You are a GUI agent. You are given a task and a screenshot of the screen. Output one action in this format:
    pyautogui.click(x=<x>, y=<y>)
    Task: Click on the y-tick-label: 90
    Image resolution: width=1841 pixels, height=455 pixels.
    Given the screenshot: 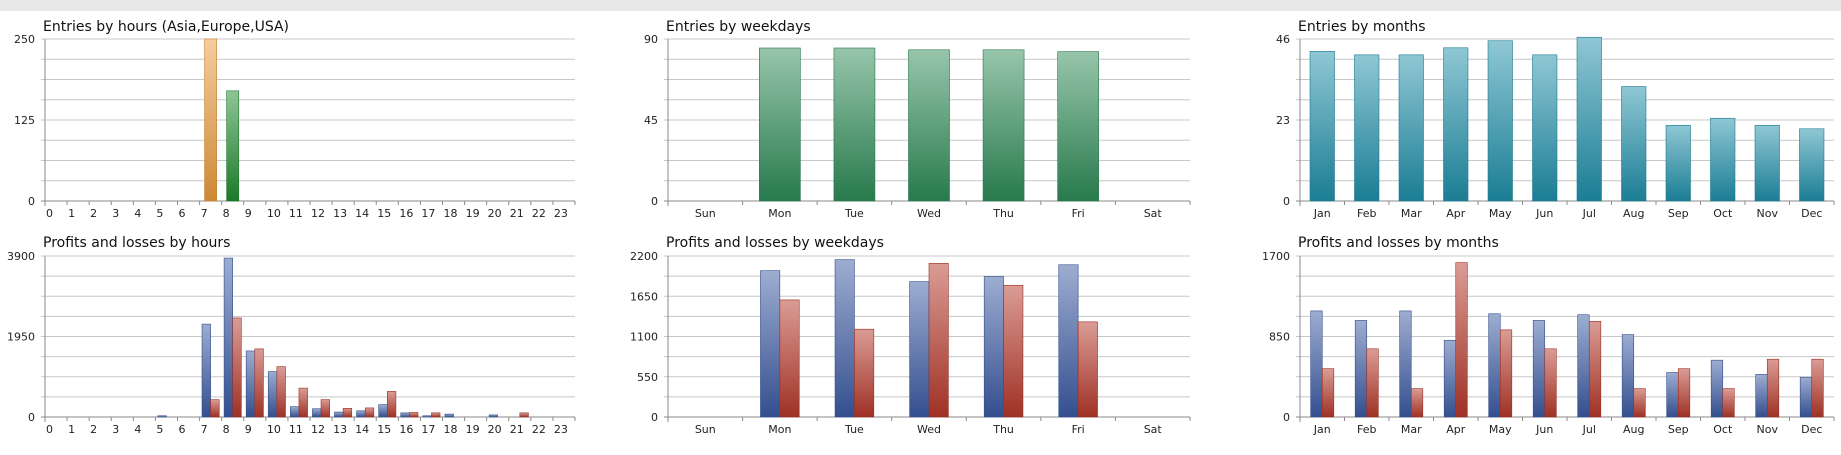 What is the action you would take?
    pyautogui.click(x=651, y=39)
    